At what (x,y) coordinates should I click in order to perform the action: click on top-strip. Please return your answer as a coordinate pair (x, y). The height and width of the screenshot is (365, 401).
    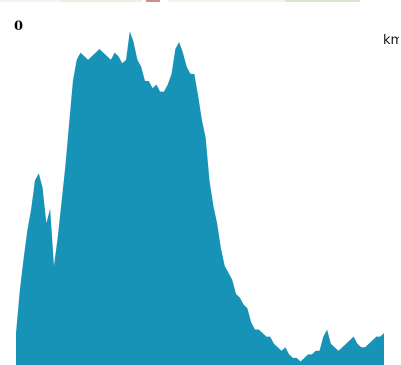
    Looking at the image, I should click on (200, 1).